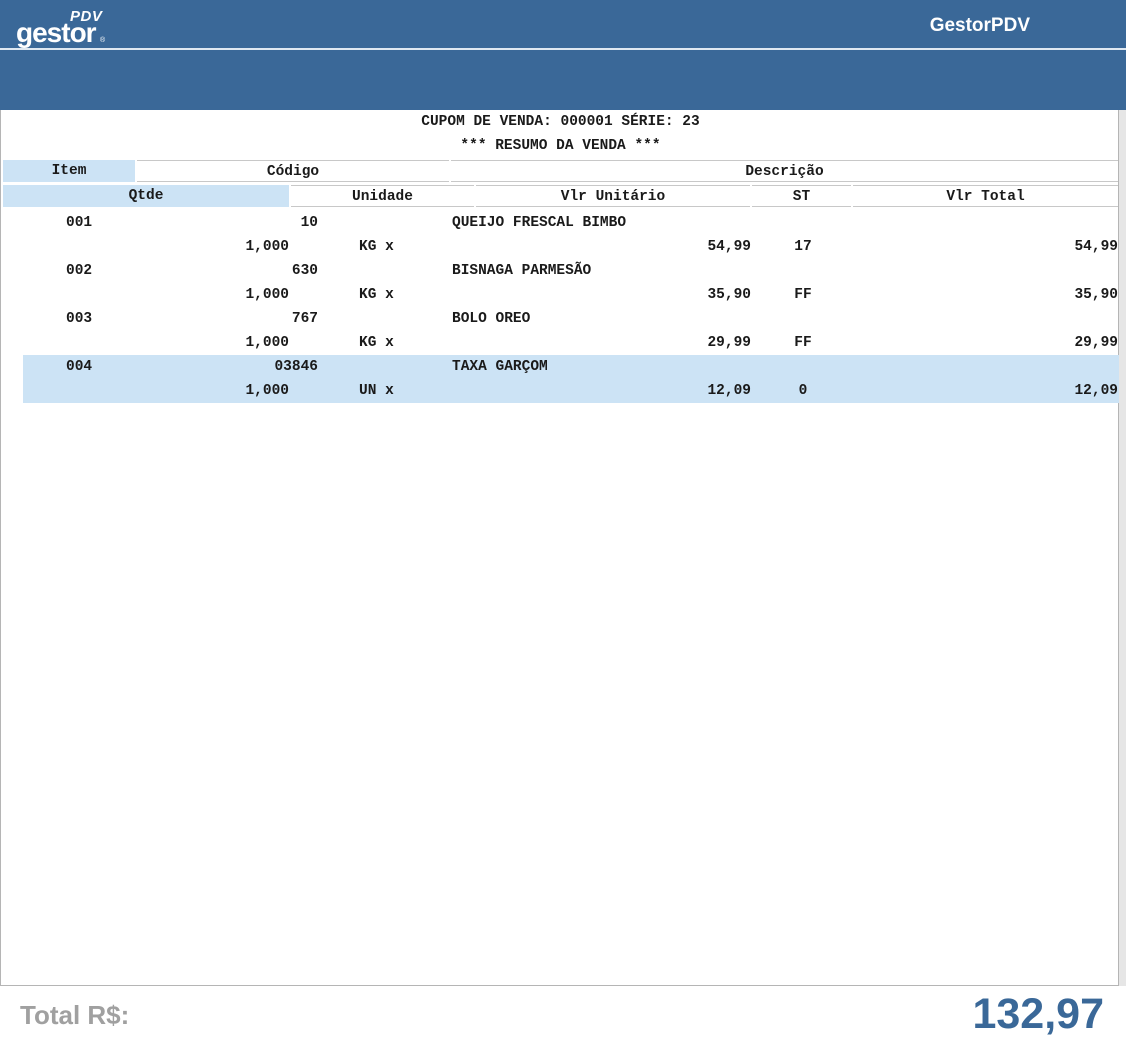 This screenshot has height=1039, width=1126. Describe the element at coordinates (309, 223) in the screenshot. I see `item-code: 10` at that location.